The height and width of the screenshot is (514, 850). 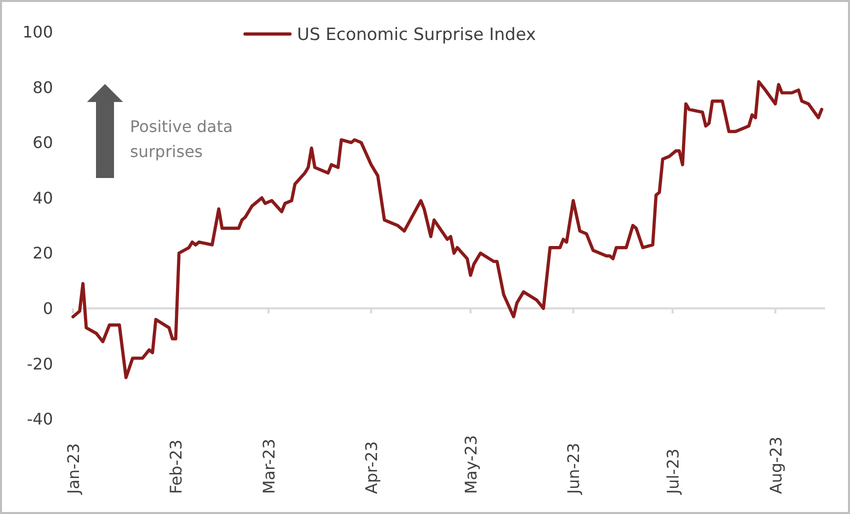 What do you see at coordinates (47, 308) in the screenshot?
I see `y-tick-label: 0` at bounding box center [47, 308].